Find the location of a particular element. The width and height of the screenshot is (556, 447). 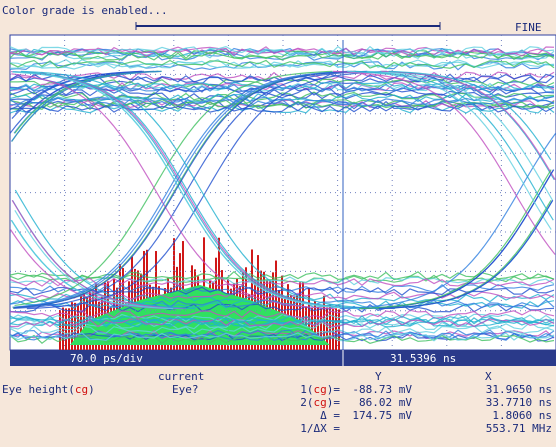

meas-label: Eye height(cg) is located at coordinates (48, 390).